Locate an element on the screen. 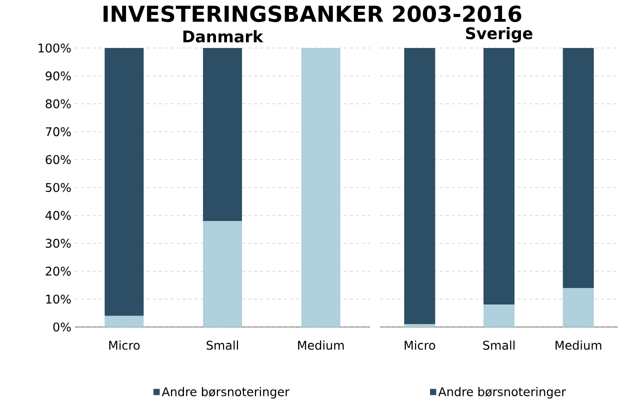 This screenshot has width=625, height=403. y-tick-label: 60% is located at coordinates (58, 159).